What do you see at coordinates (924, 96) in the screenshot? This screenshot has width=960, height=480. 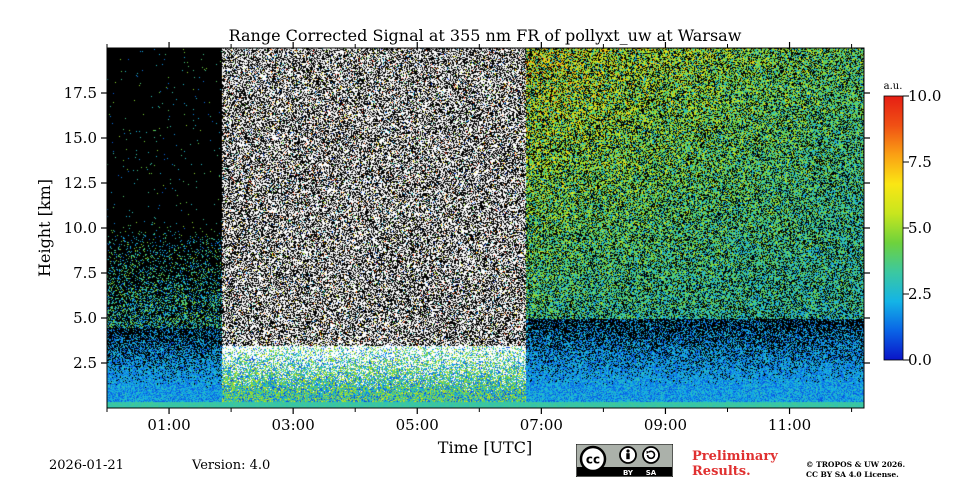 I see `colorbar-tick-label: 10.0` at bounding box center [924, 96].